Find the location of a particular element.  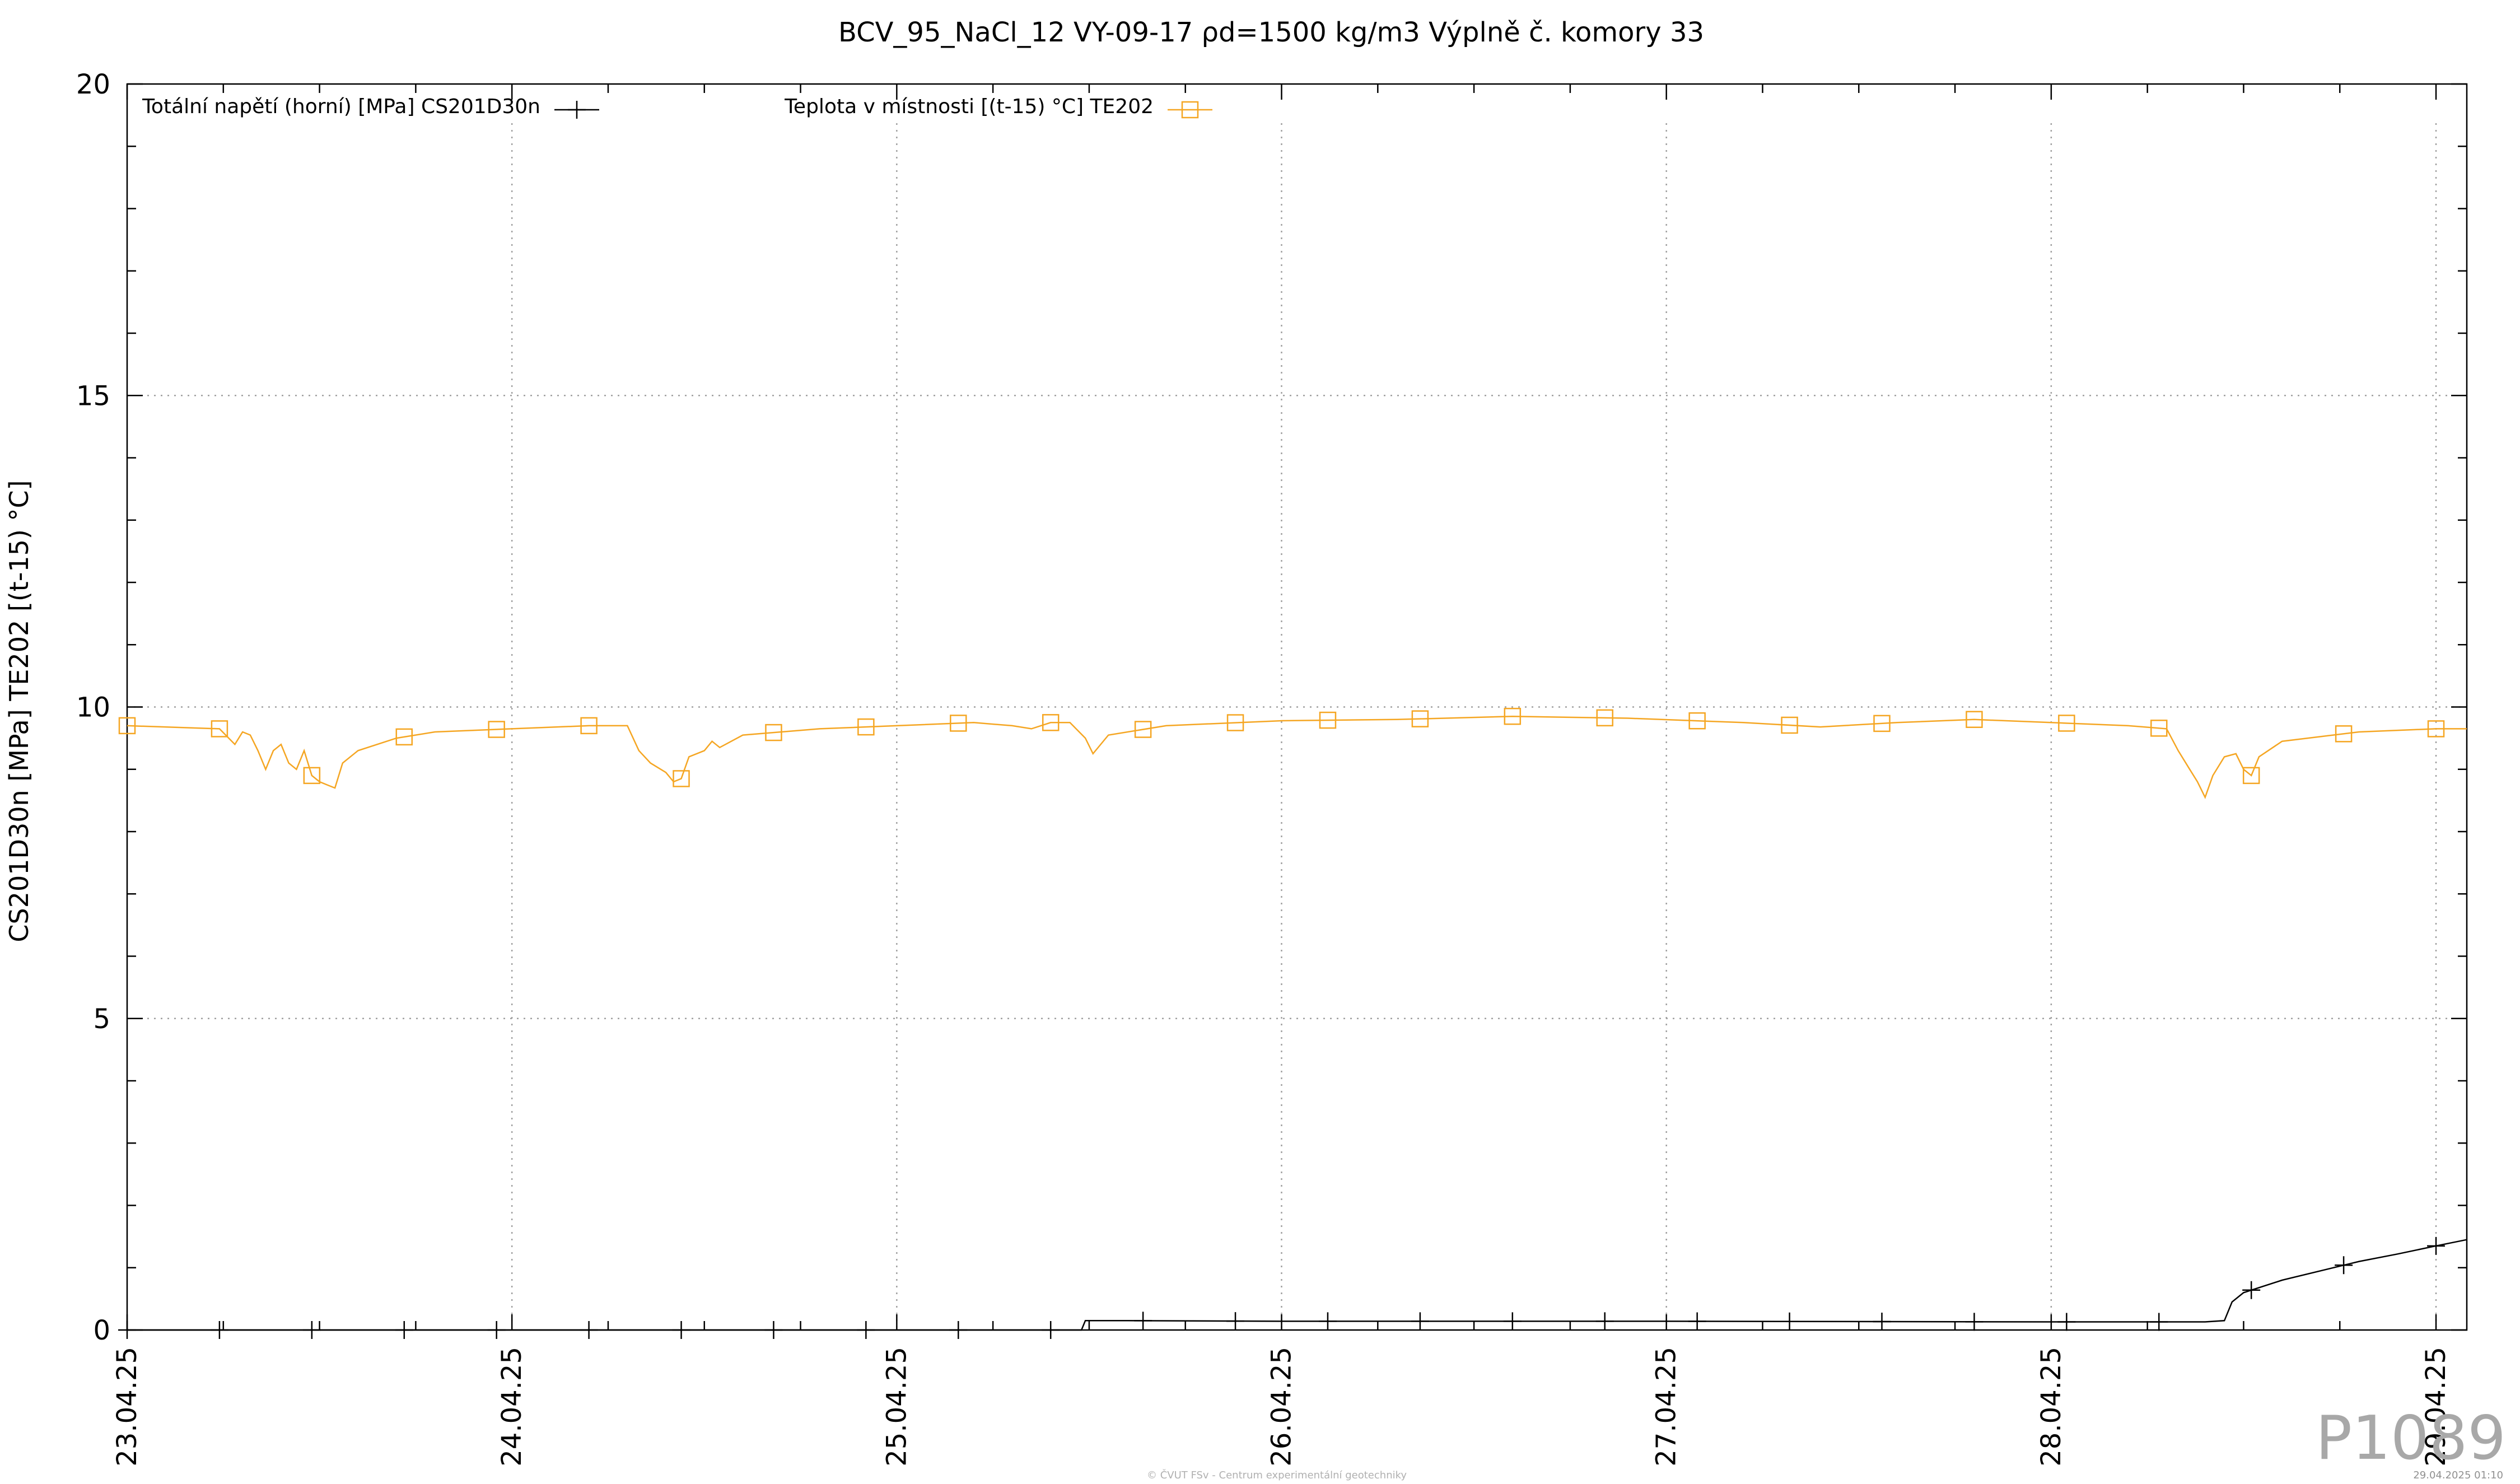

y-tick-label: 15 is located at coordinates (93, 396).